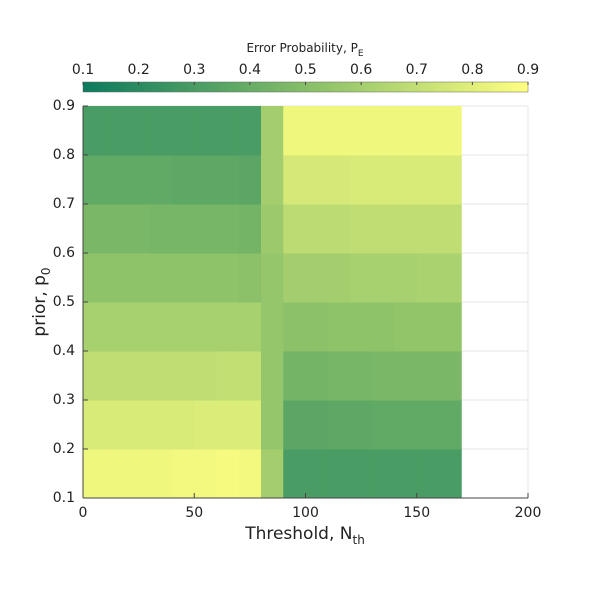  Describe the element at coordinates (83, 70) in the screenshot. I see `colorbar-tick-label: 0.1` at that location.